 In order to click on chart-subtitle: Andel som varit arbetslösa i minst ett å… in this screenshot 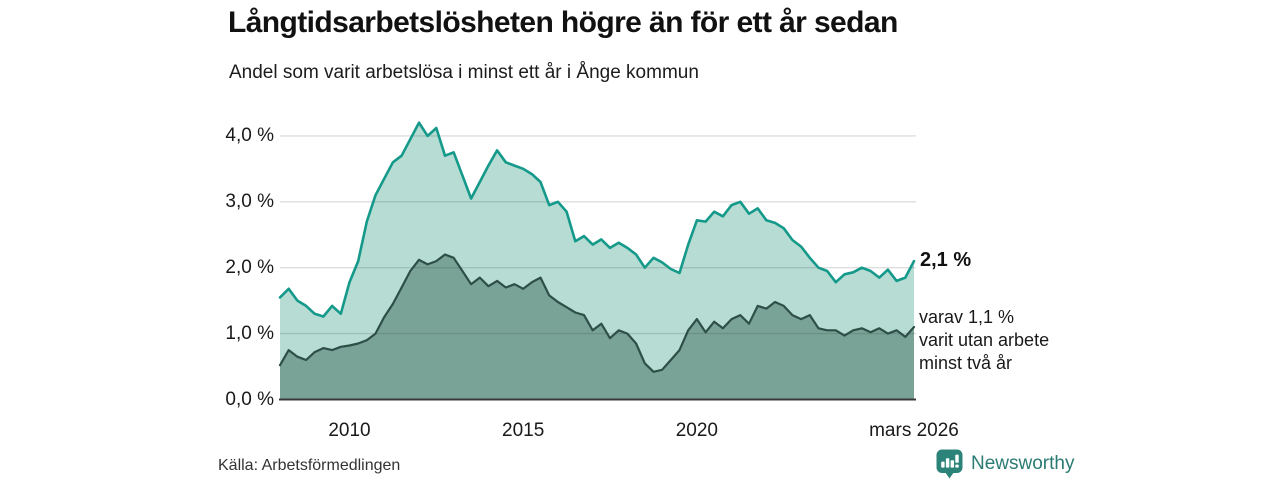, I will do `click(464, 72)`.